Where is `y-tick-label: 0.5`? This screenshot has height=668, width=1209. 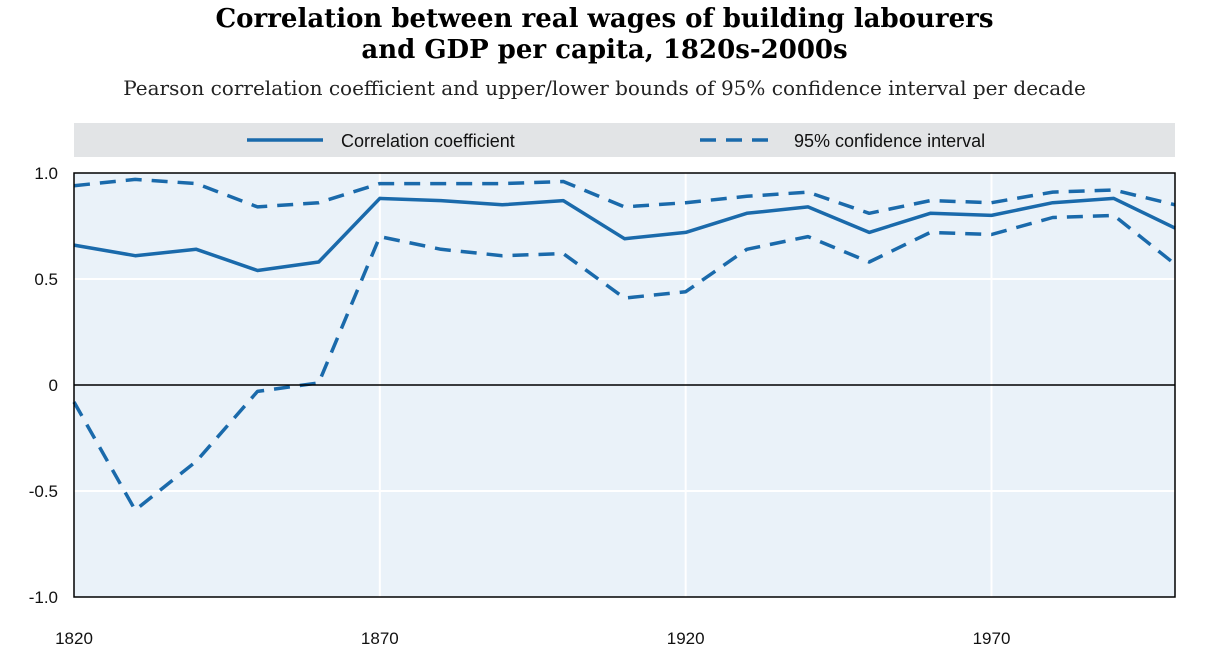
y-tick-label: 0.5 is located at coordinates (46, 279).